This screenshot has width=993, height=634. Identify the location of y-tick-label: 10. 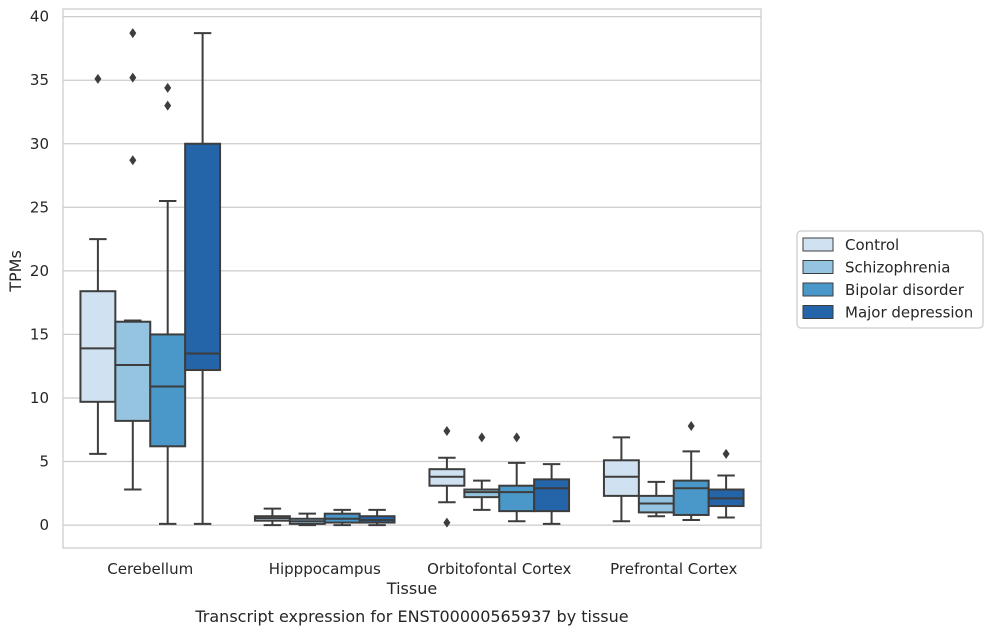
(39, 398).